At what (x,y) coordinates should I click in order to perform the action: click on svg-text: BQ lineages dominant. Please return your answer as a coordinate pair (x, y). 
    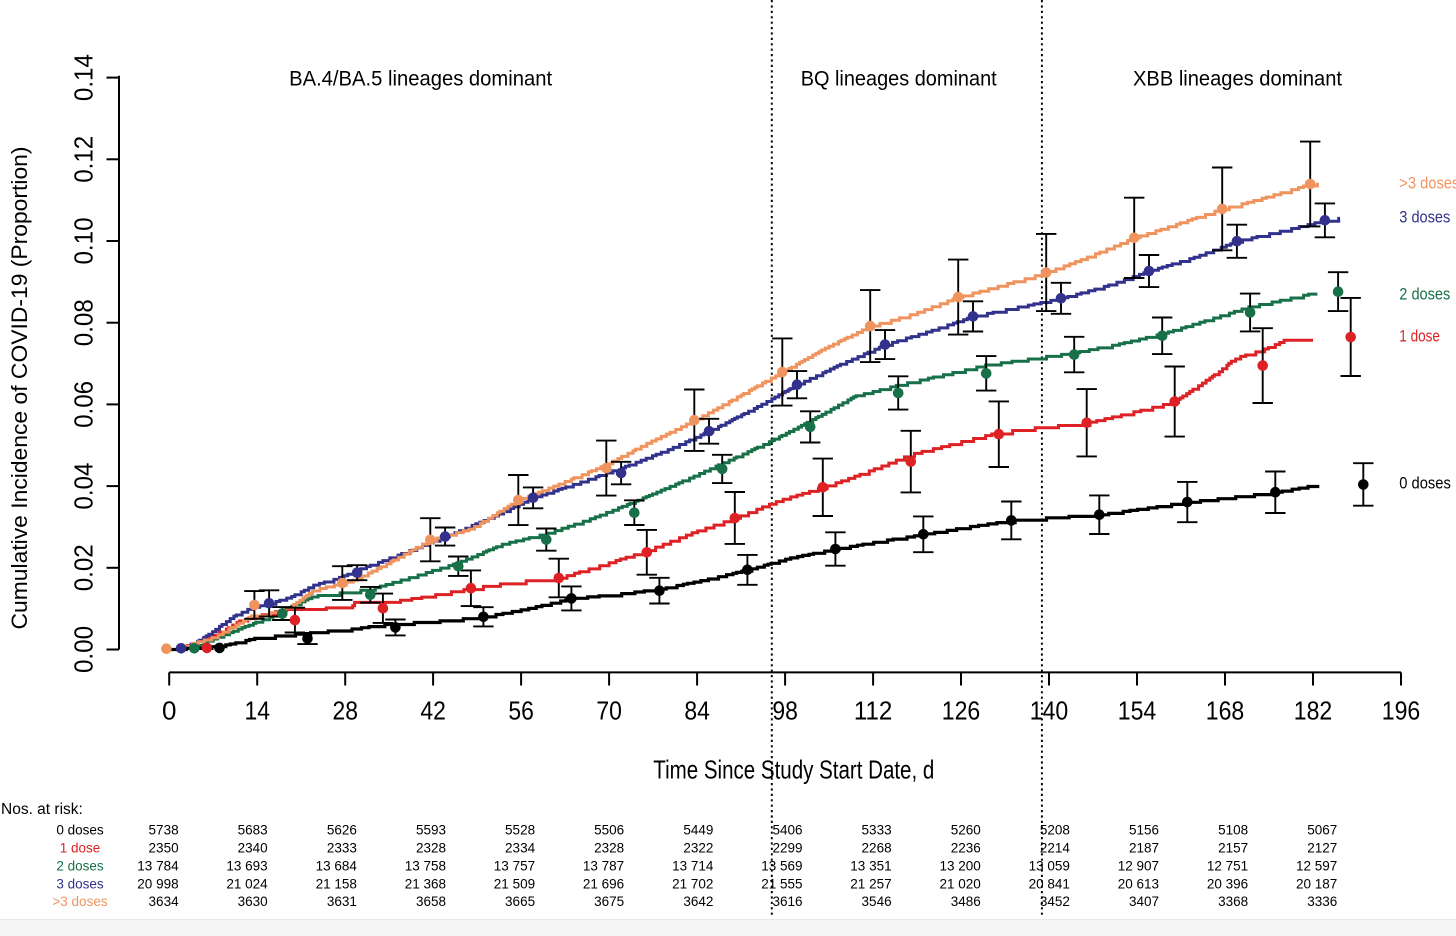
    Looking at the image, I should click on (899, 79).